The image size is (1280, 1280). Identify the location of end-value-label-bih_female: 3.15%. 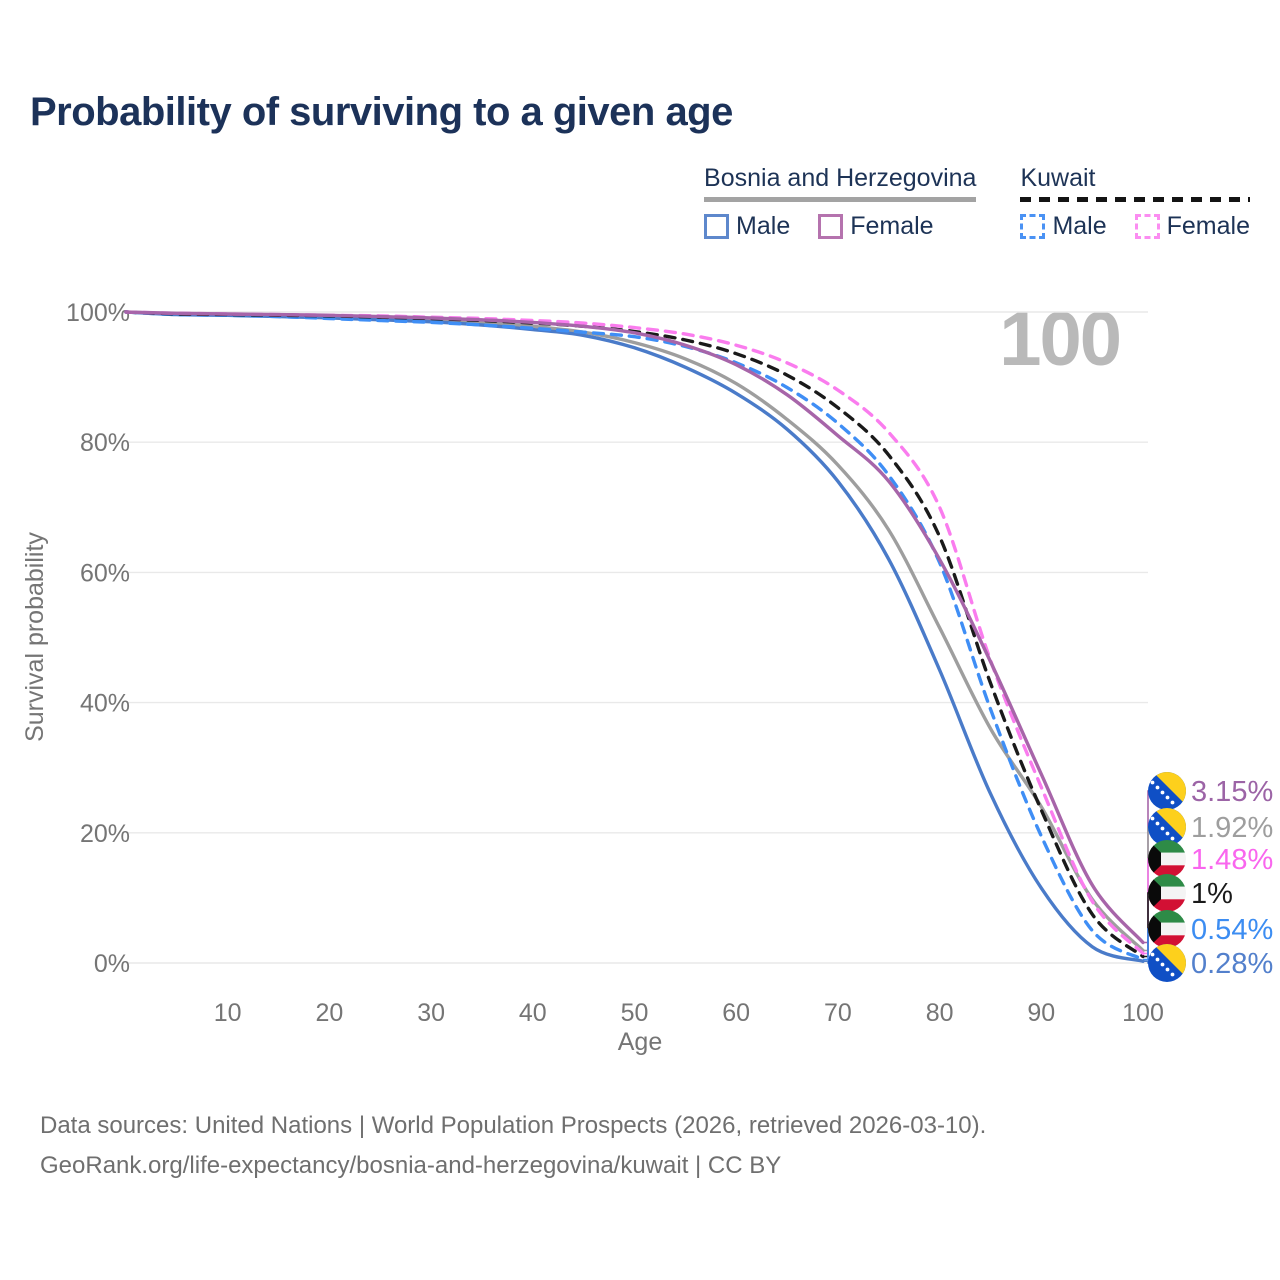
(1232, 792).